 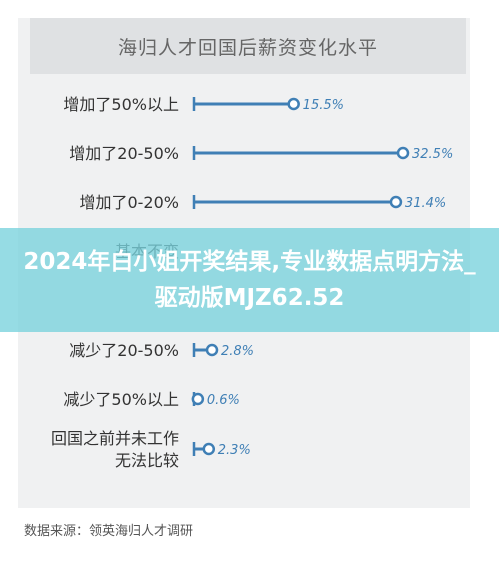 What do you see at coordinates (425, 203) in the screenshot?
I see `value-label: 31.4%` at bounding box center [425, 203].